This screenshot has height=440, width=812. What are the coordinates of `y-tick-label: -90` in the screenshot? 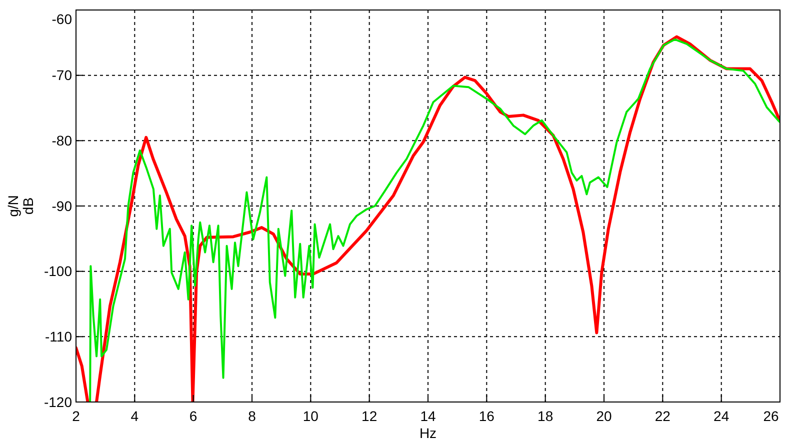 It's located at (62, 206).